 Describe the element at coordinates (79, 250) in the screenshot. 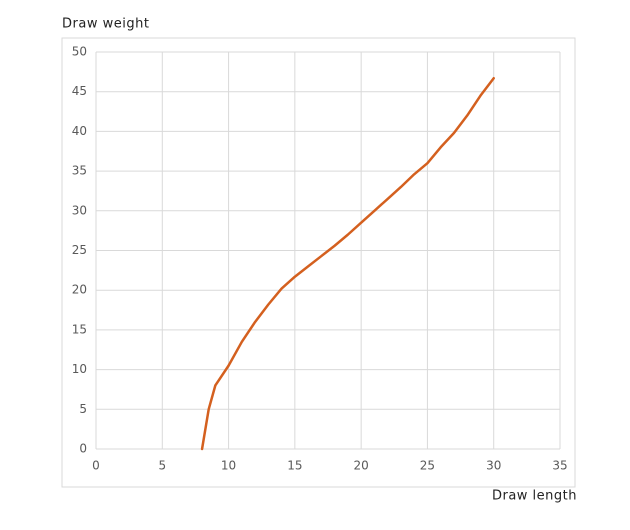

I see `y-tick-label: 25` at that location.